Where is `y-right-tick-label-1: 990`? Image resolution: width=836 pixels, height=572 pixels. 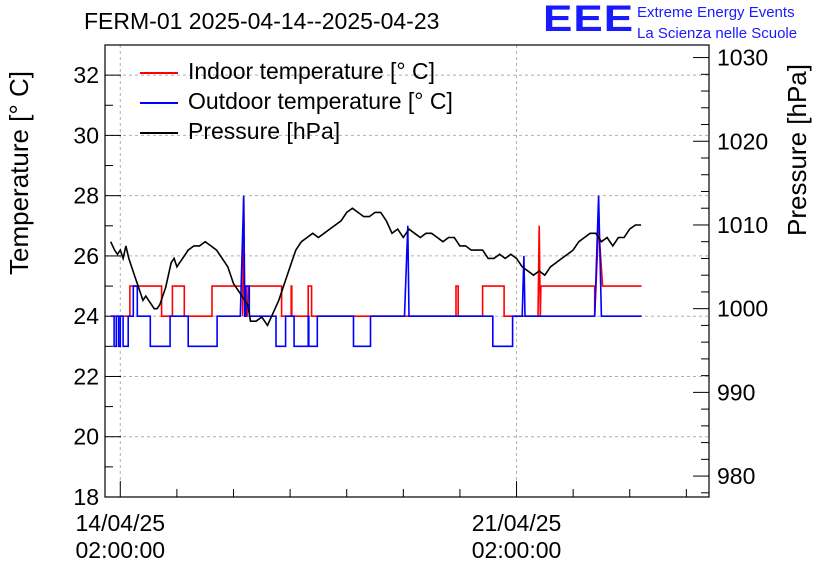 y-right-tick-label-1: 990 is located at coordinates (736, 392).